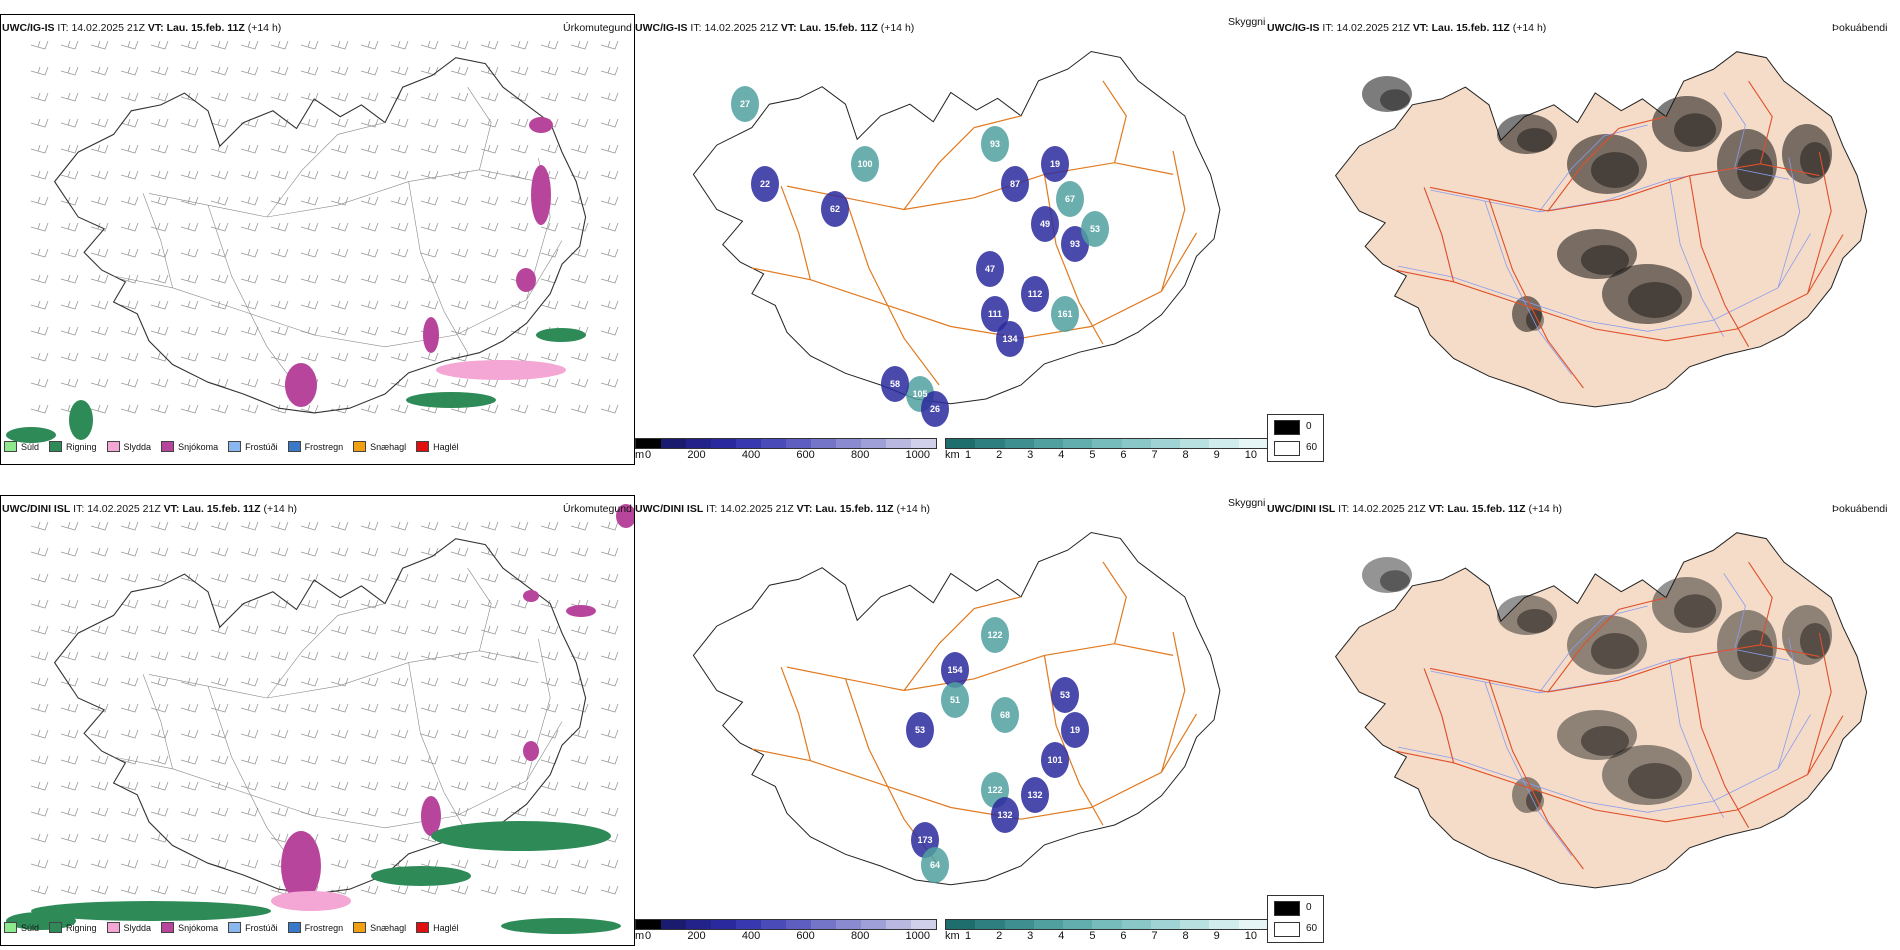  Describe the element at coordinates (315, 927) in the screenshot. I see `legend-item: Frostregn` at that location.